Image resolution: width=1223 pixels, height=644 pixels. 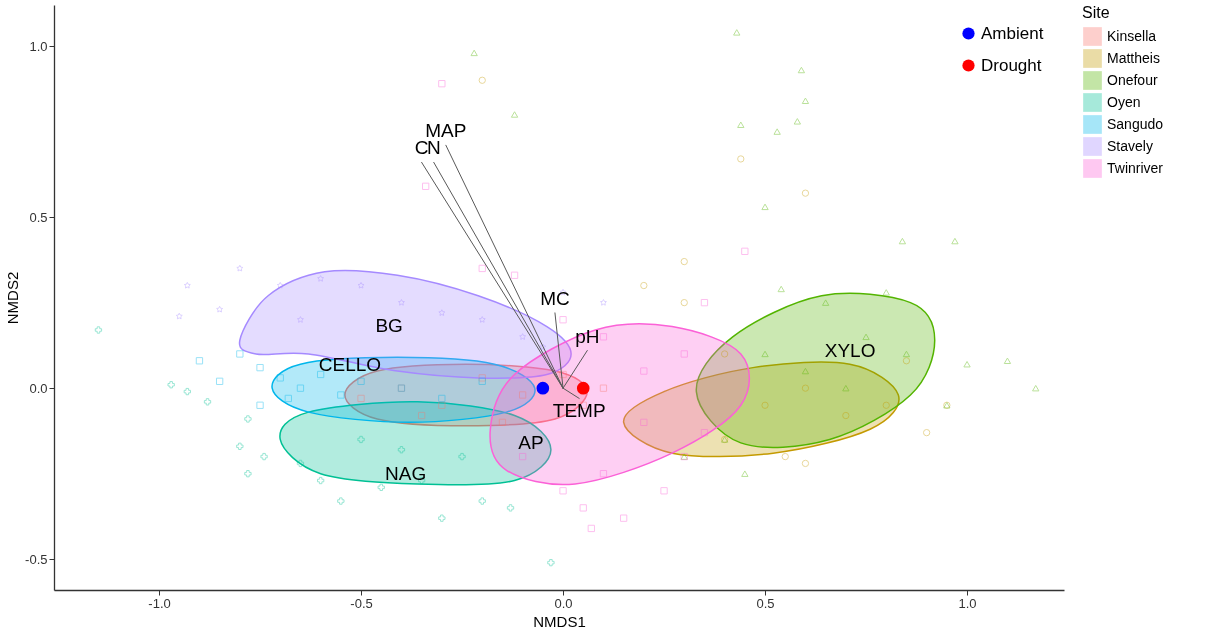 I want to click on y-tick-label: 0.0, so click(x=38, y=388).